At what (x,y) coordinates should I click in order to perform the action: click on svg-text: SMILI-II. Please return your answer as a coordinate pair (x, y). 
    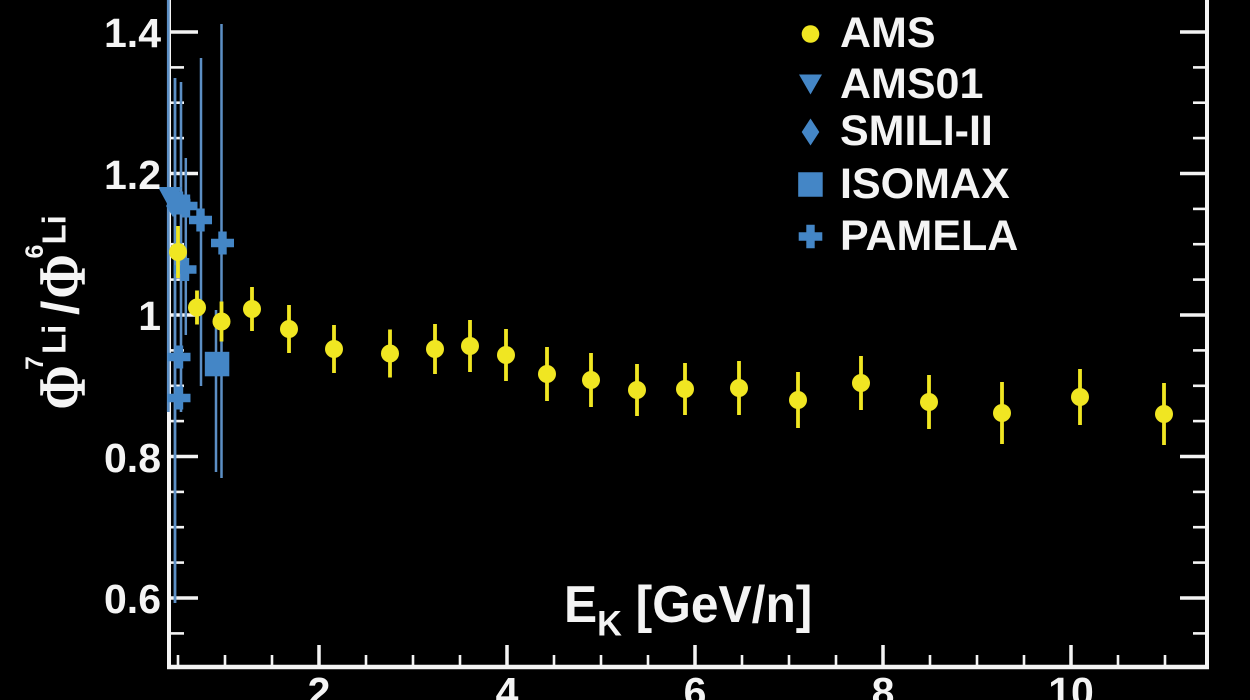
    Looking at the image, I should click on (916, 131).